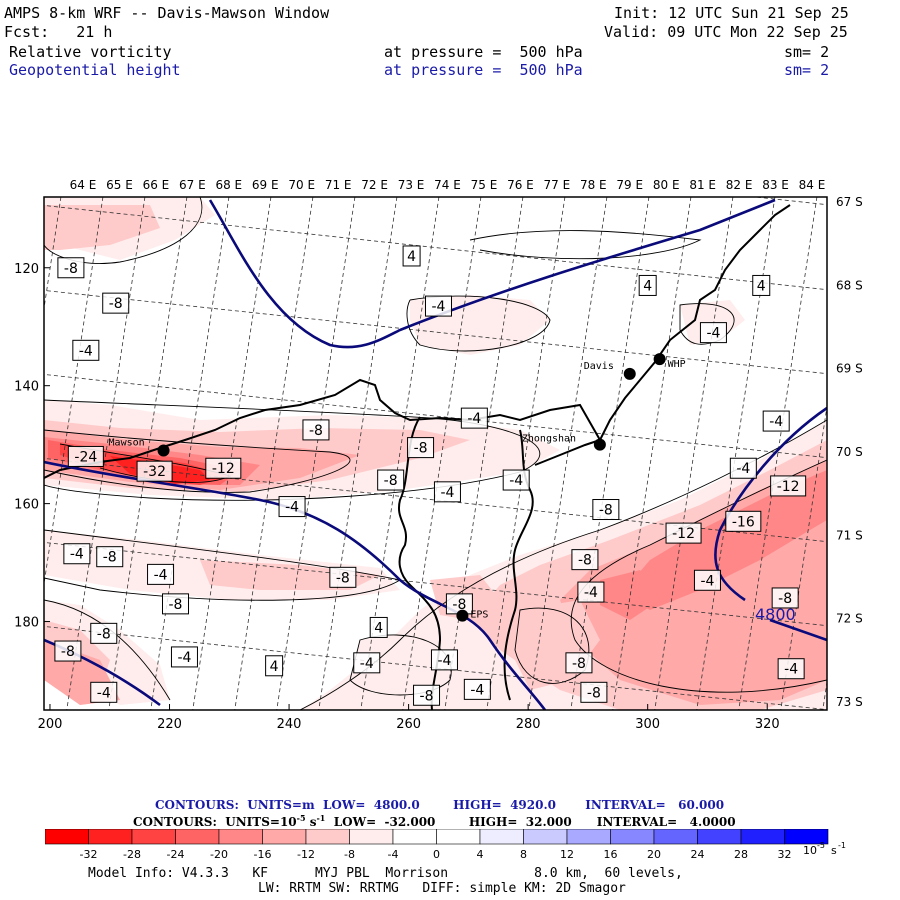 This screenshot has width=900, height=900. Describe the element at coordinates (127, 443) in the screenshot. I see `station-label: Mawson` at that location.